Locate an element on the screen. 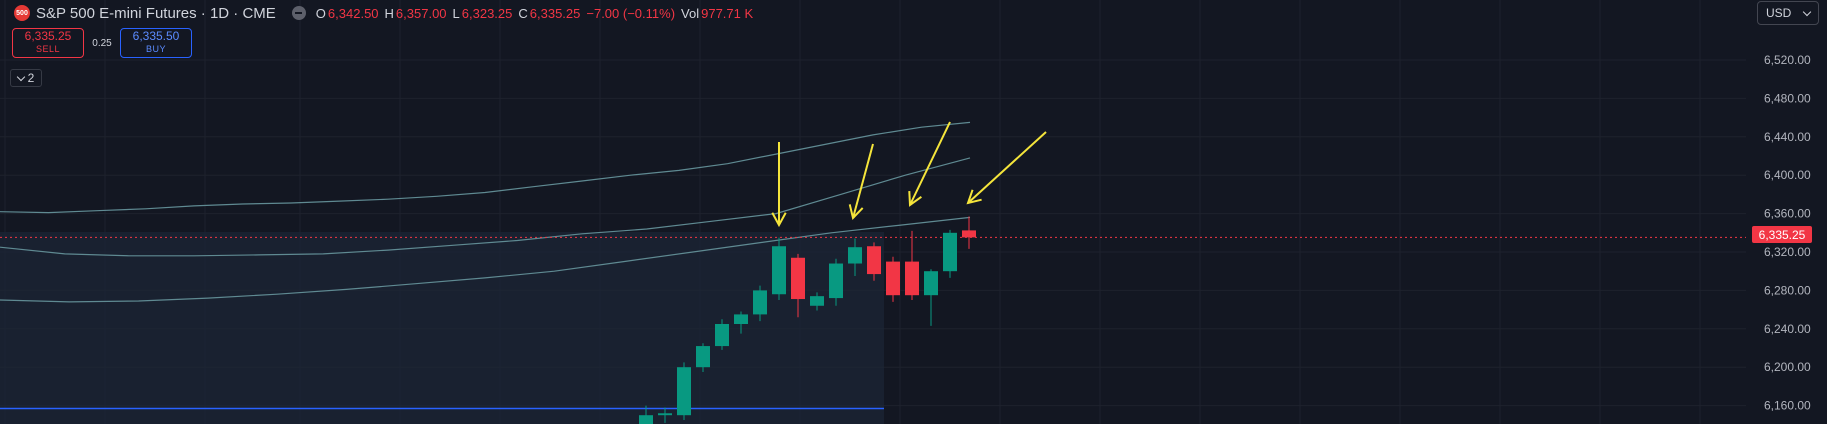  price-tick-label: 6,280.00 is located at coordinates (1787, 290).